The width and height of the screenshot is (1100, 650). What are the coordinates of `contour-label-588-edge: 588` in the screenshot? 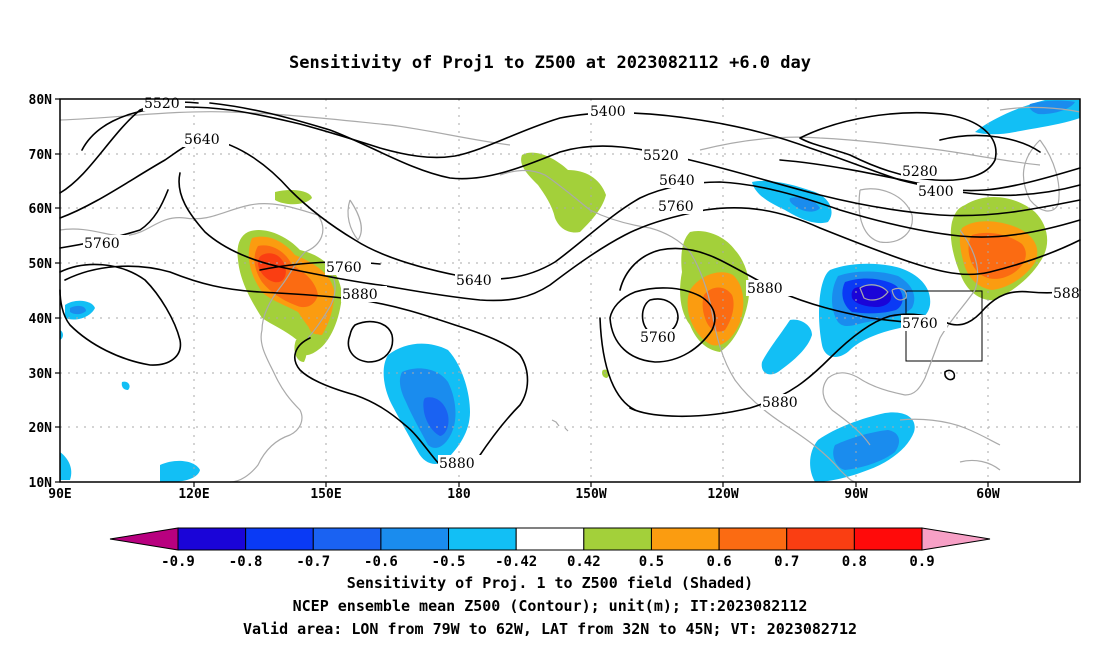 It's located at (1066, 294).